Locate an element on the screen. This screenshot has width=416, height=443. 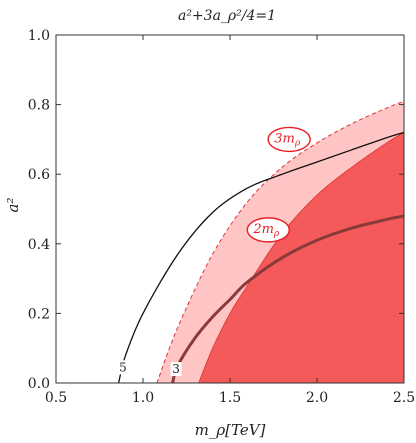
y-tick-label: 0.4 is located at coordinates (39, 245).